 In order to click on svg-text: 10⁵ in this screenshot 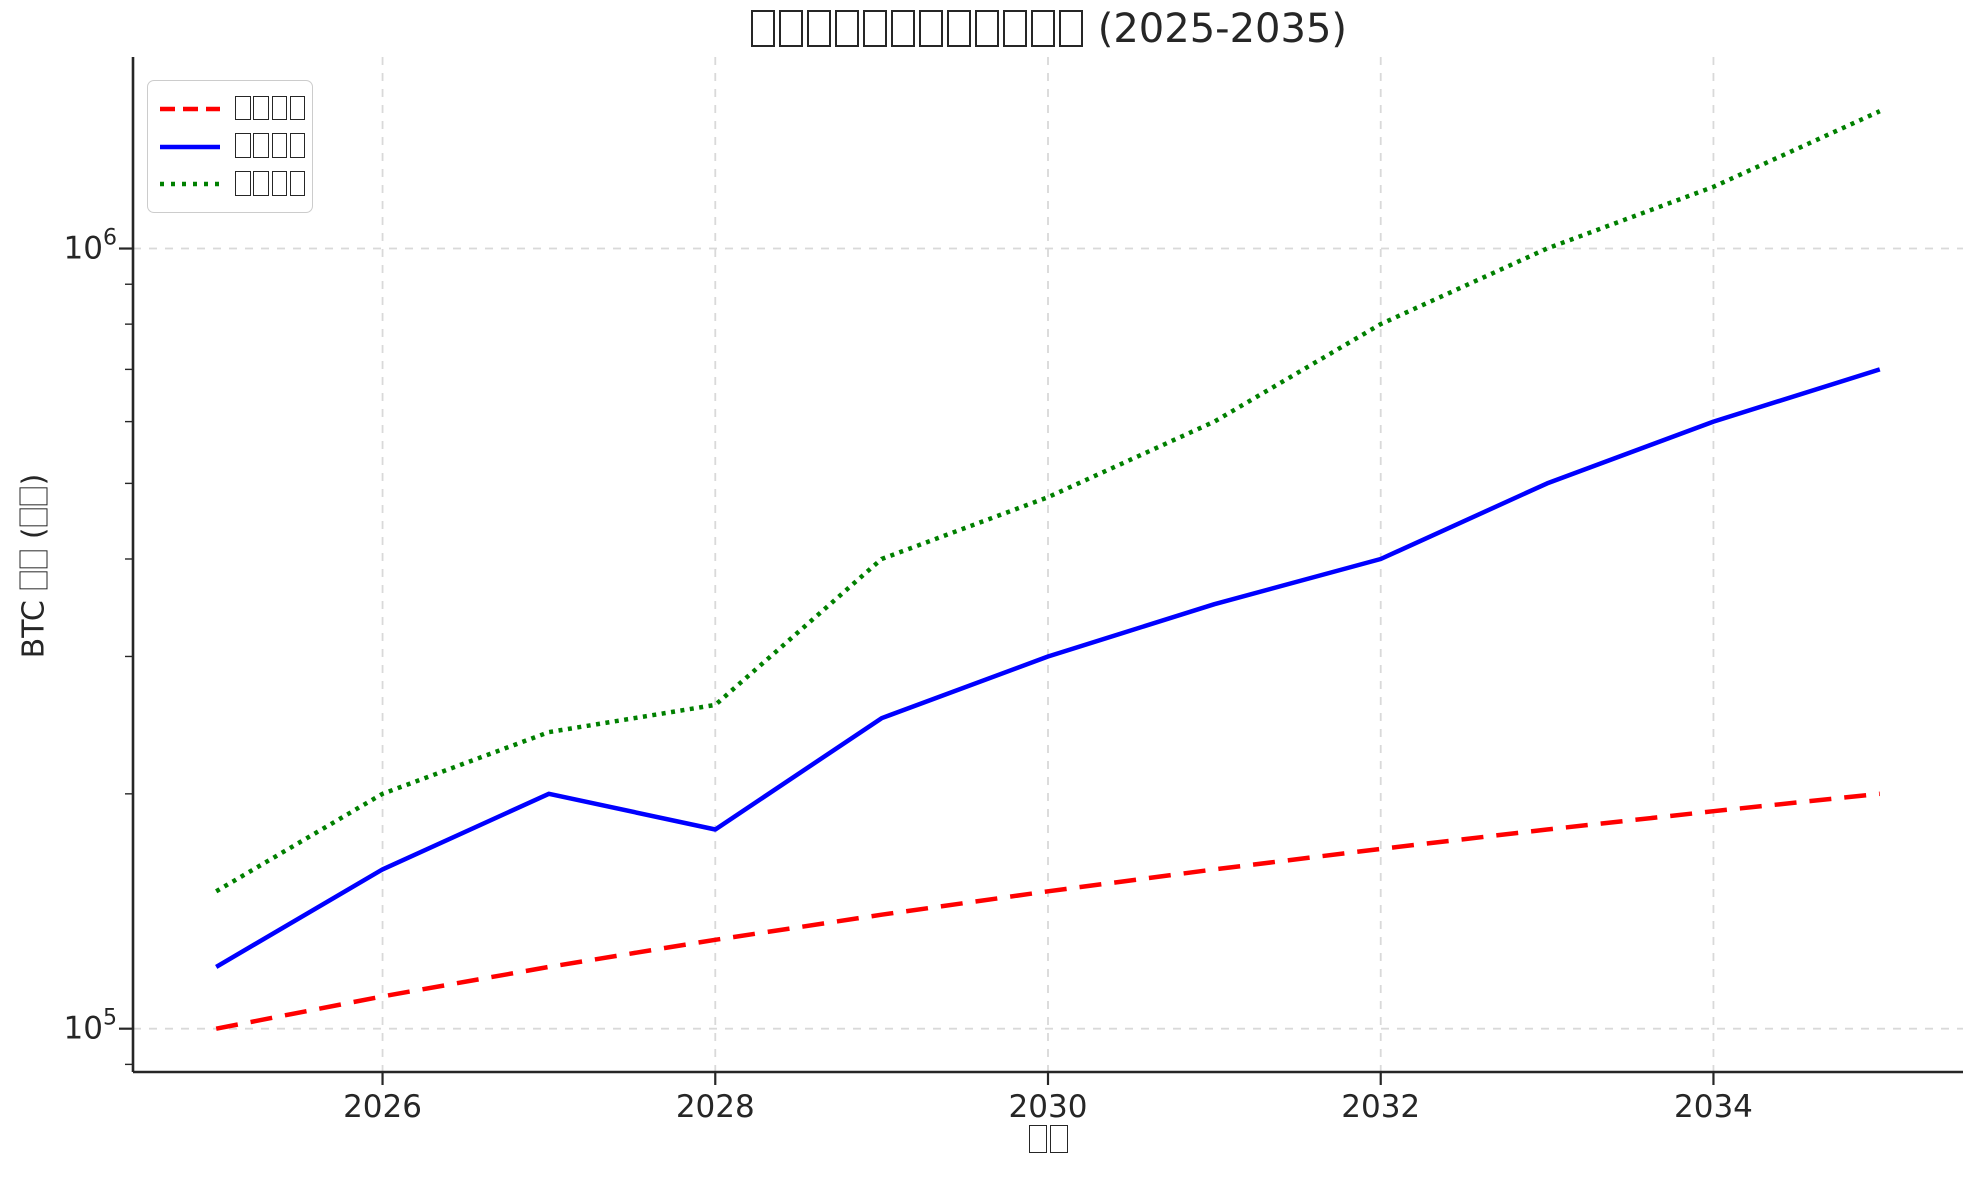, I will do `click(90, 1026)`.